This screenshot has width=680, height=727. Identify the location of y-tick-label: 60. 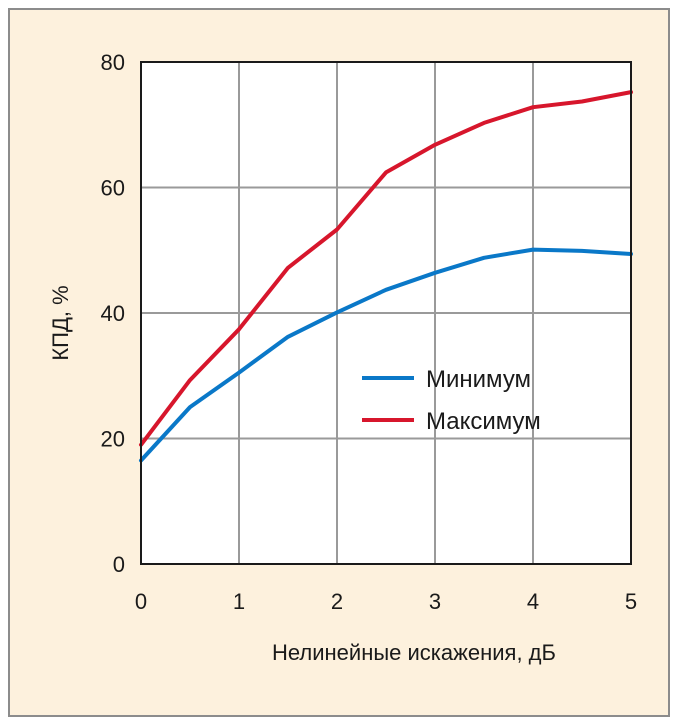
(113, 188).